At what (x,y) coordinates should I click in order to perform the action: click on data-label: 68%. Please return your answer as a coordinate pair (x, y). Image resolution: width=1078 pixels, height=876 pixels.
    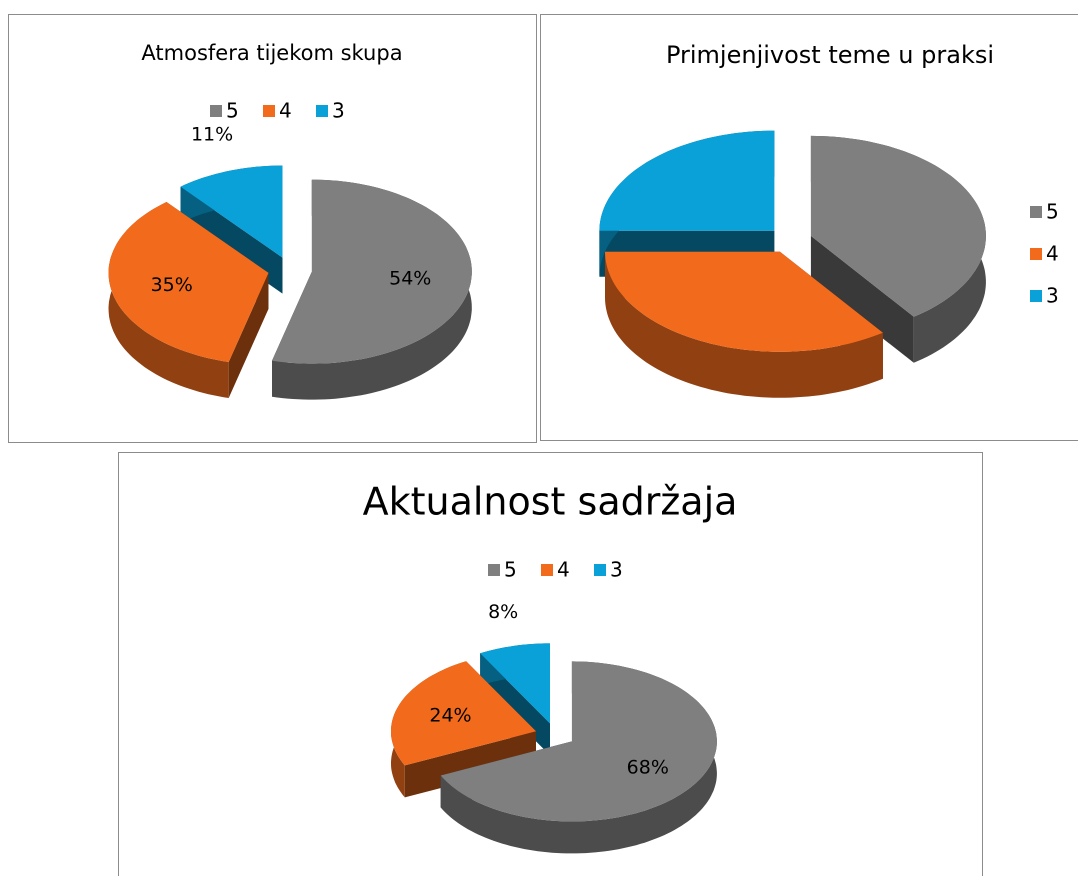
    Looking at the image, I should click on (648, 768).